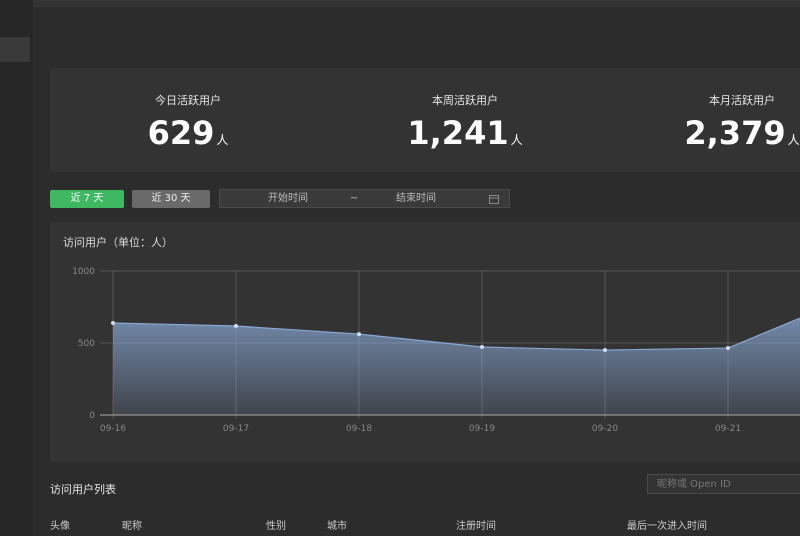 The width and height of the screenshot is (800, 536). I want to click on range-7-button: 近 7 天, so click(87, 199).